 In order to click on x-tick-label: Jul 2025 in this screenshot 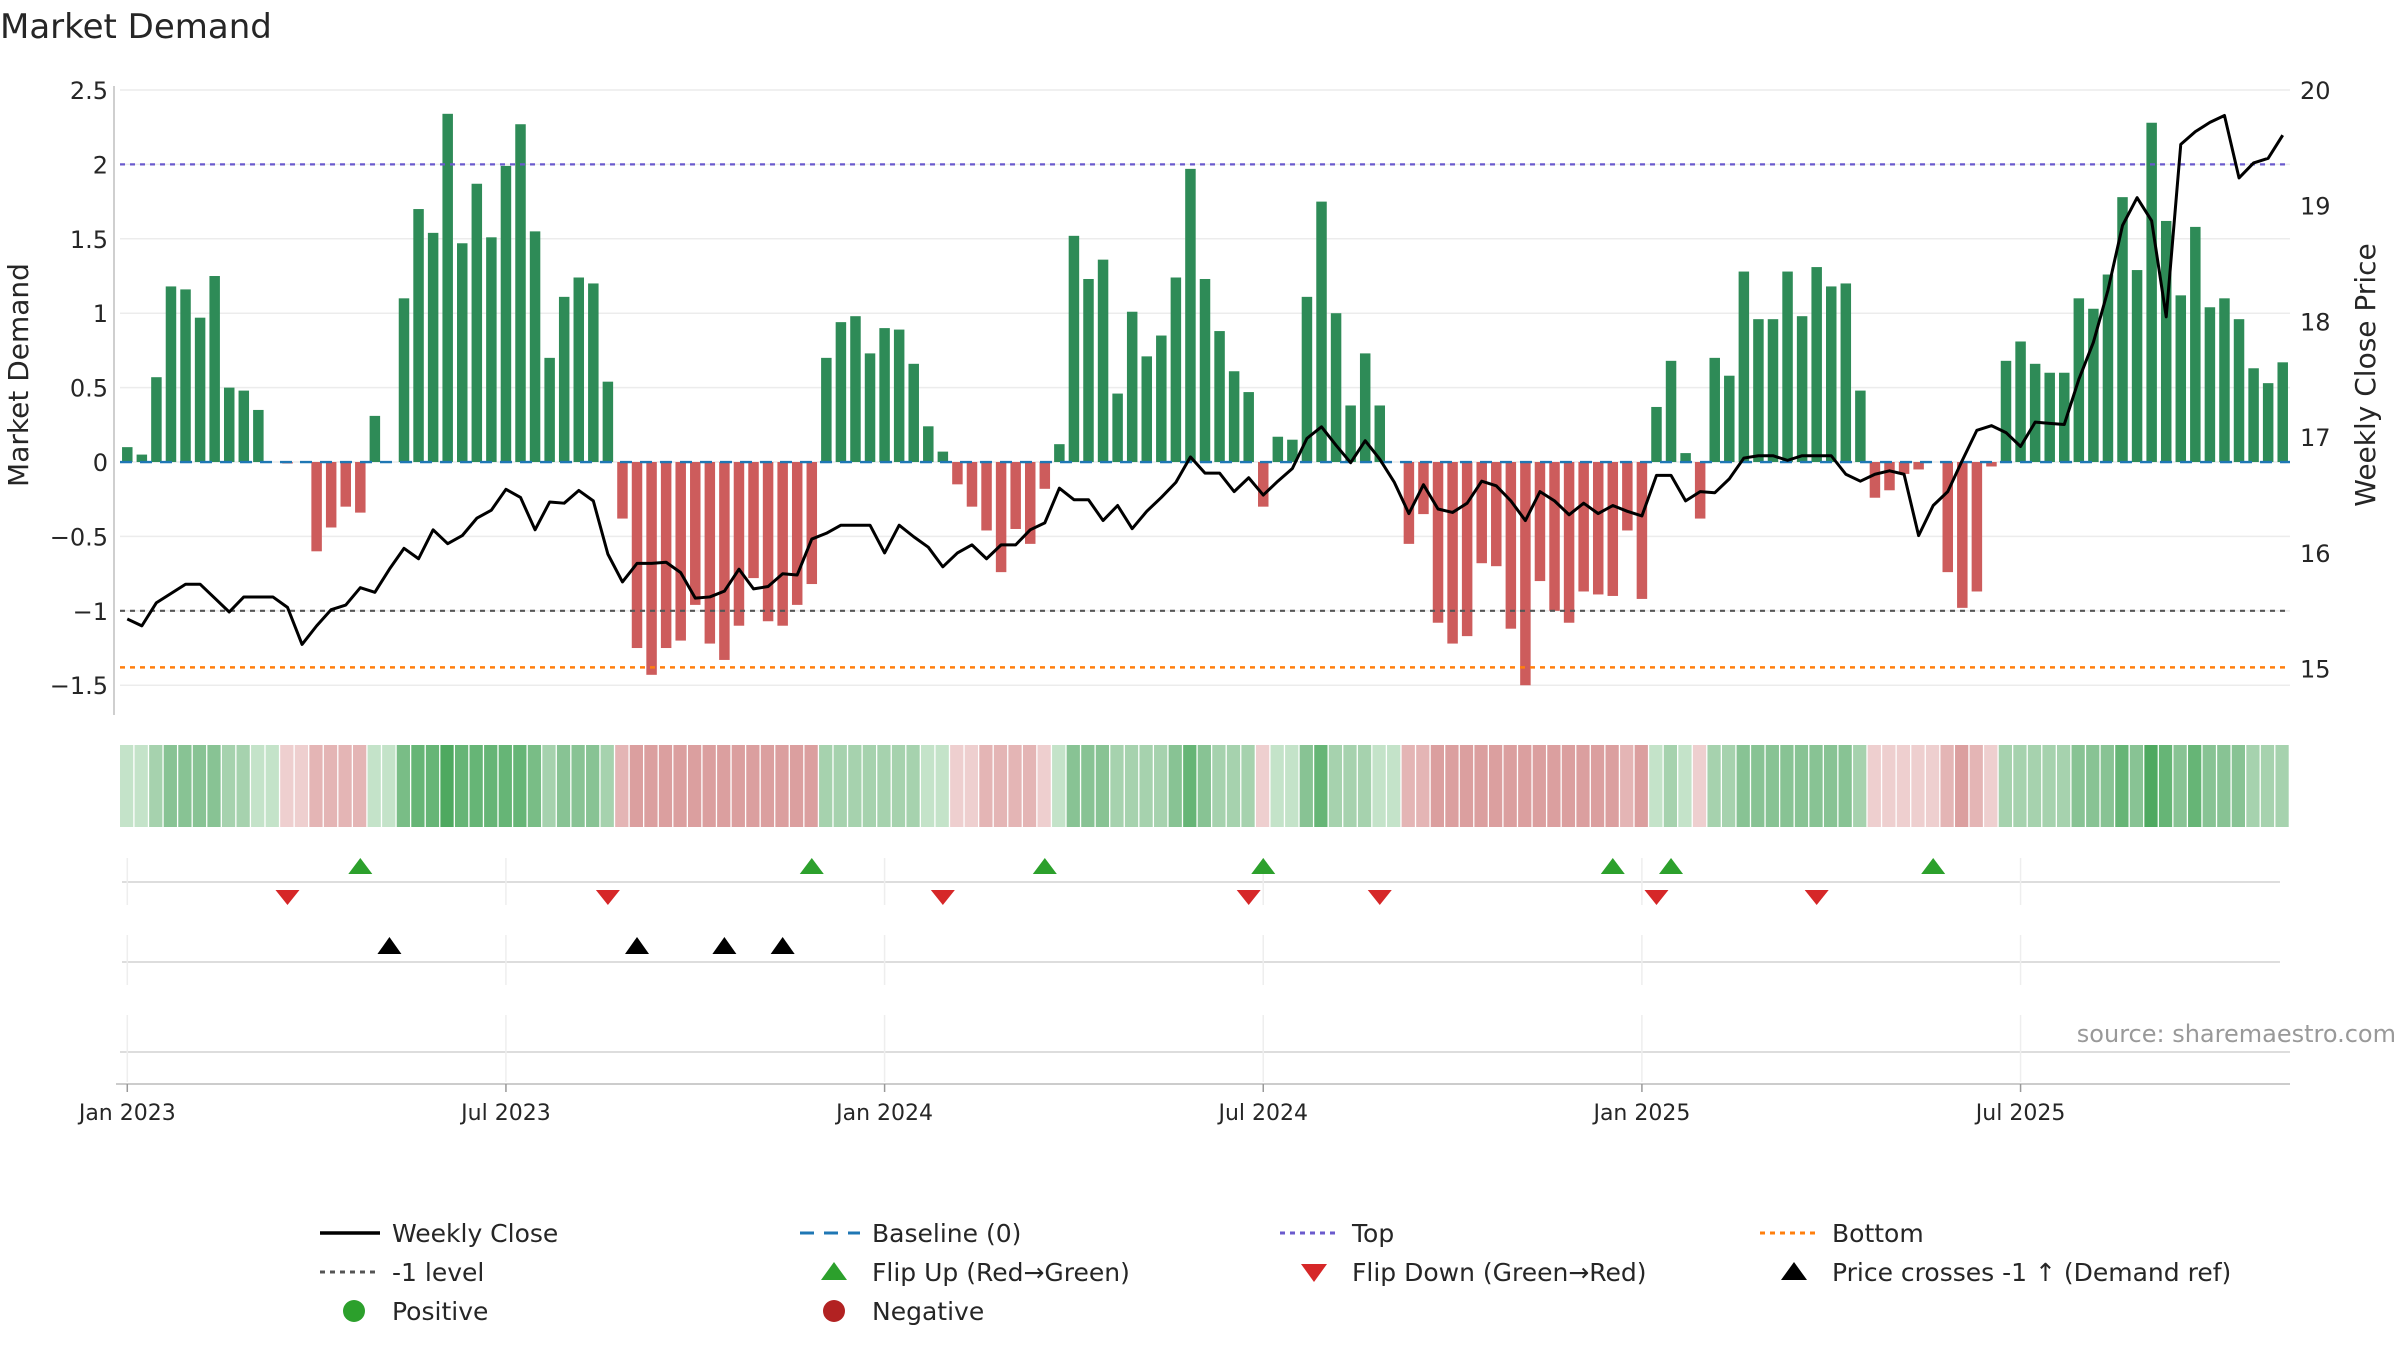, I will do `click(2020, 1113)`.